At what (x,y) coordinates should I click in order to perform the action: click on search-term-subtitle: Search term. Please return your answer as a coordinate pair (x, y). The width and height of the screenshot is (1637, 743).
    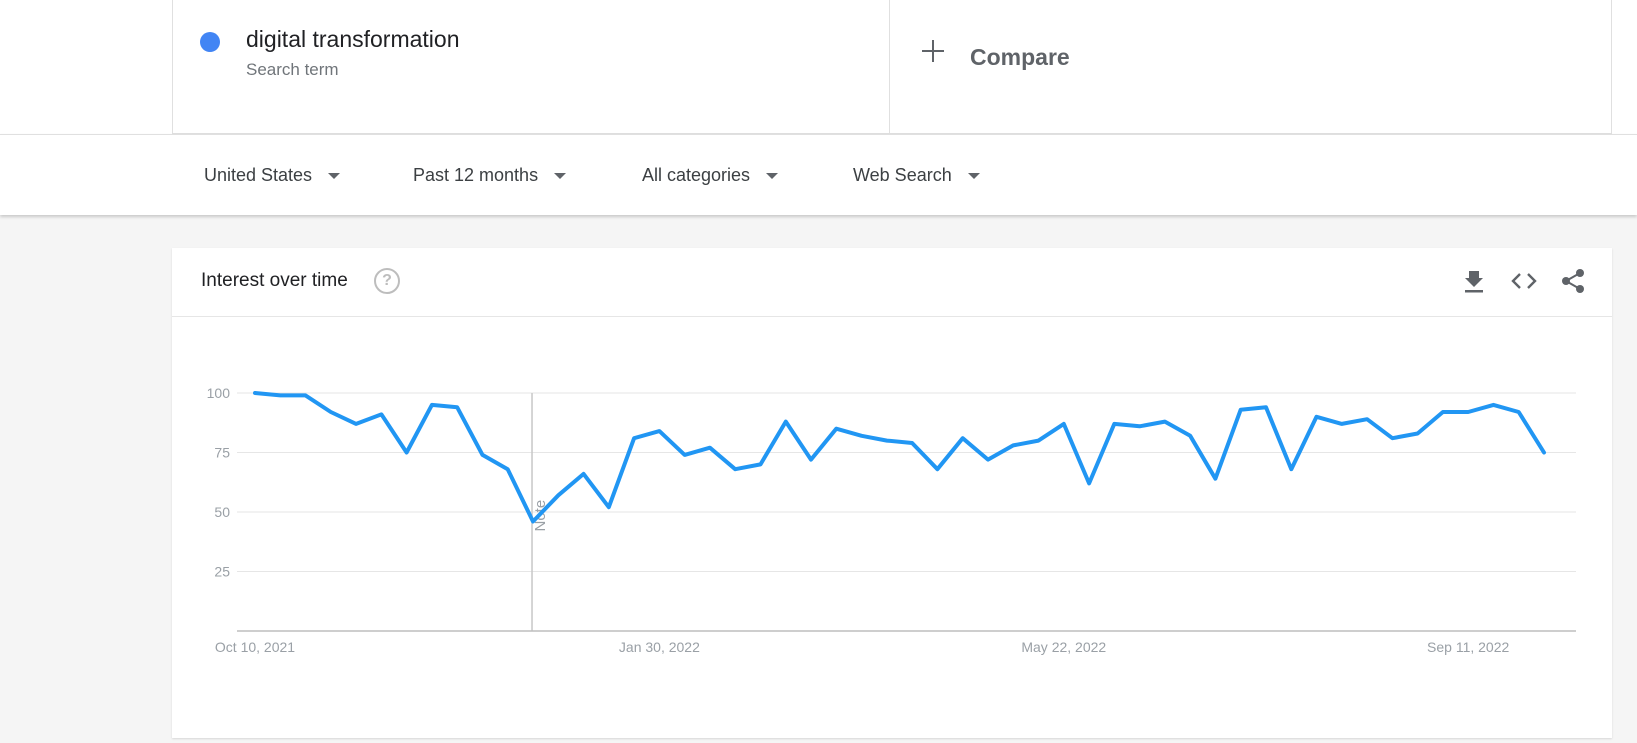
    Looking at the image, I should click on (292, 69).